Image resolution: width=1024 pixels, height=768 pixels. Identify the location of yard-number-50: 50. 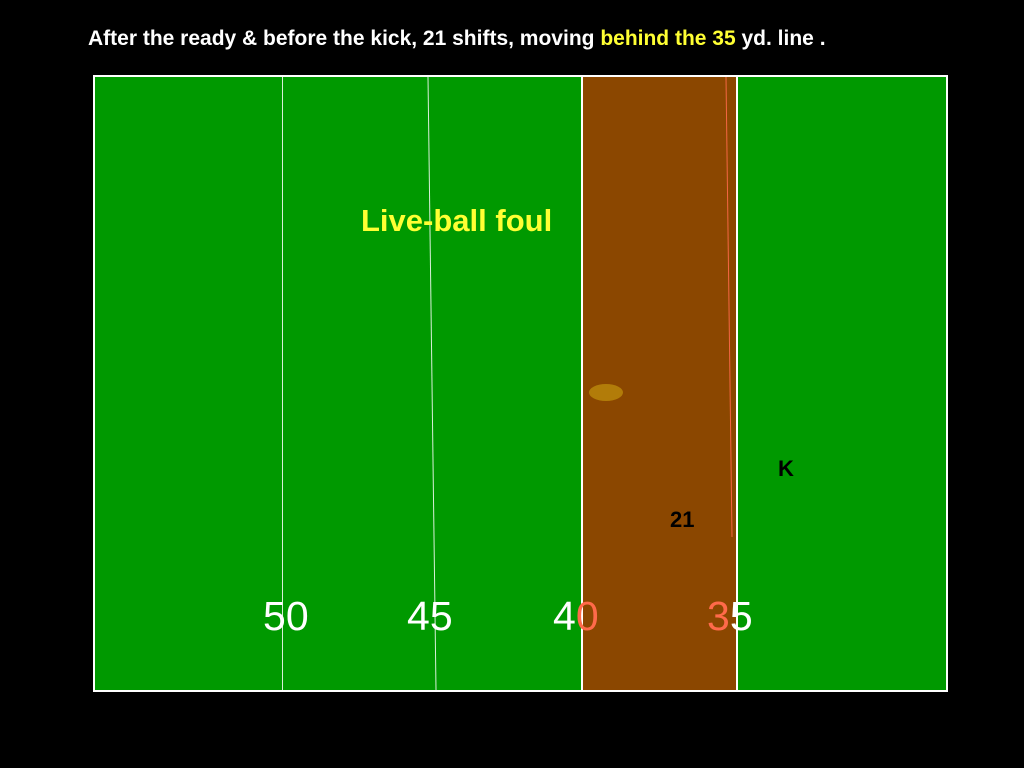
(286, 616).